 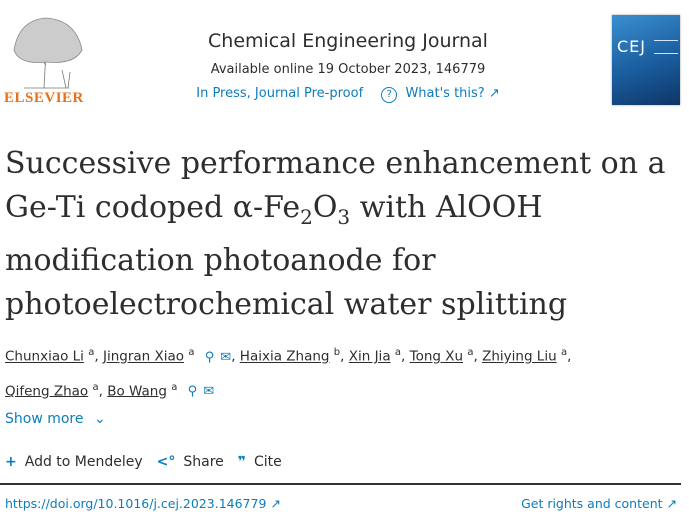 What do you see at coordinates (143, 462) in the screenshot?
I see `article-toolbar: + Add to Mendeley <° Share ❞ Cite` at bounding box center [143, 462].